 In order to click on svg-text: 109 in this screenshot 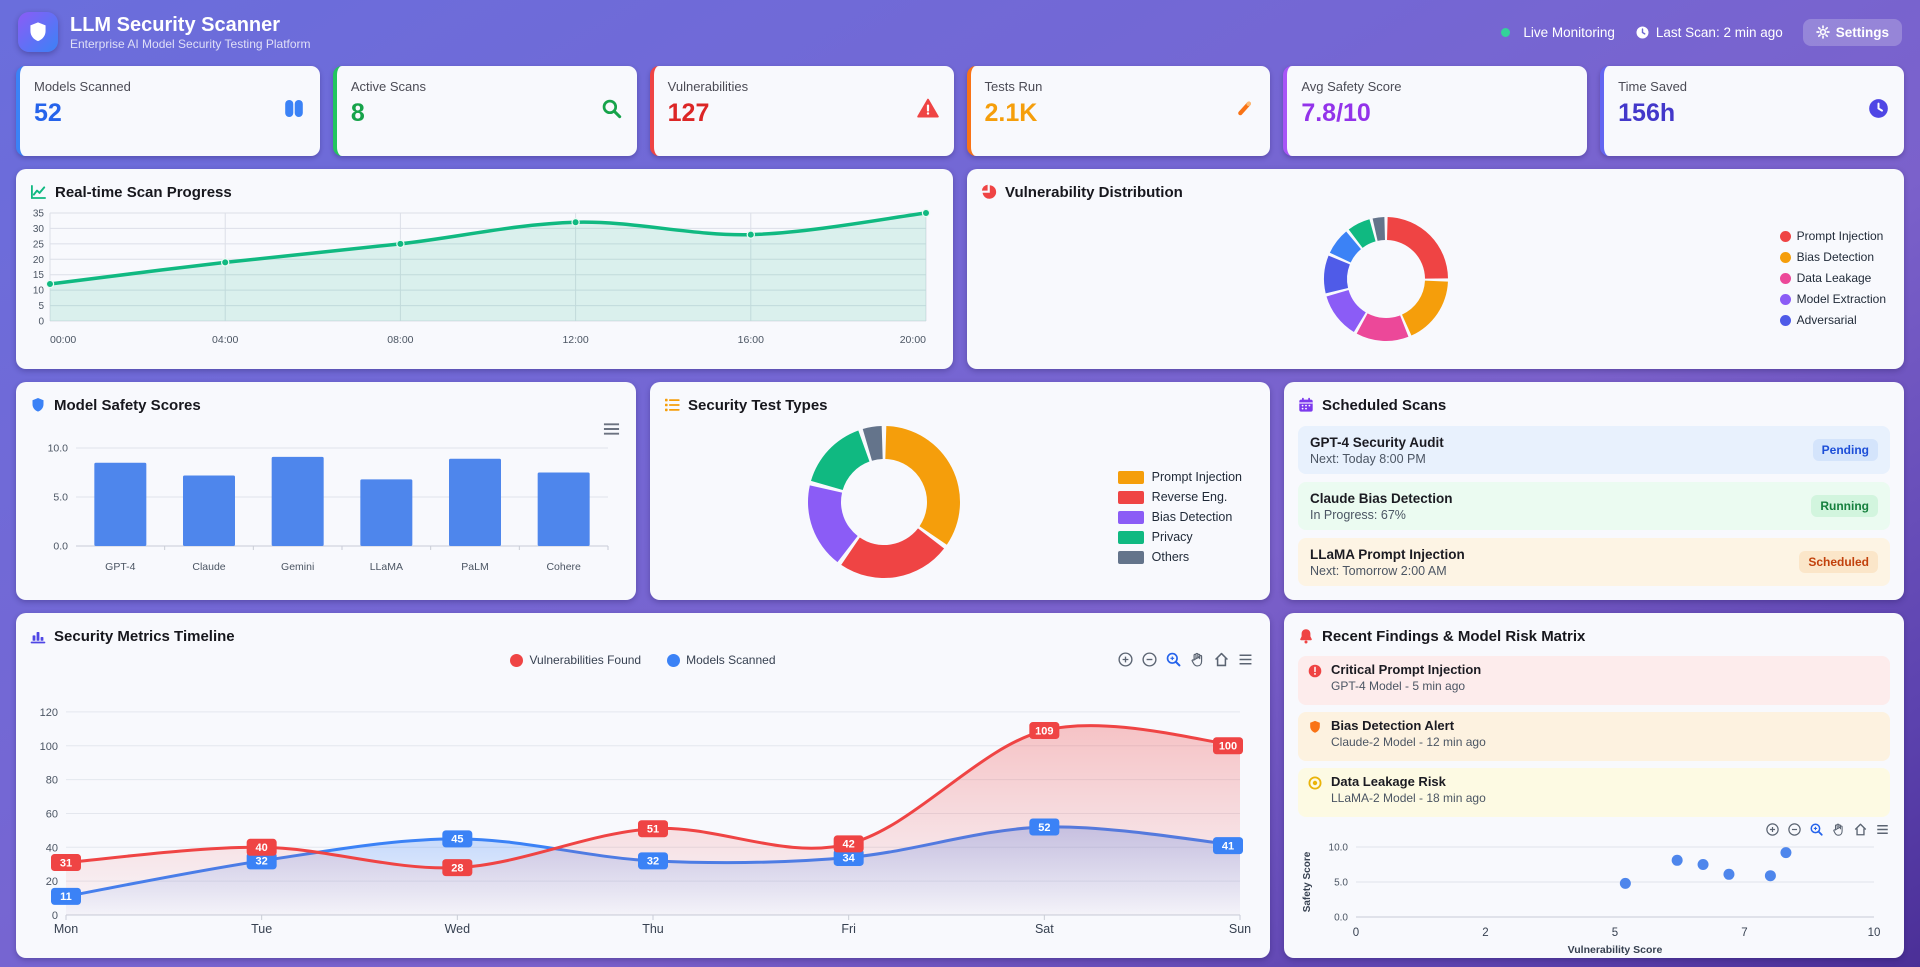, I will do `click(1044, 731)`.